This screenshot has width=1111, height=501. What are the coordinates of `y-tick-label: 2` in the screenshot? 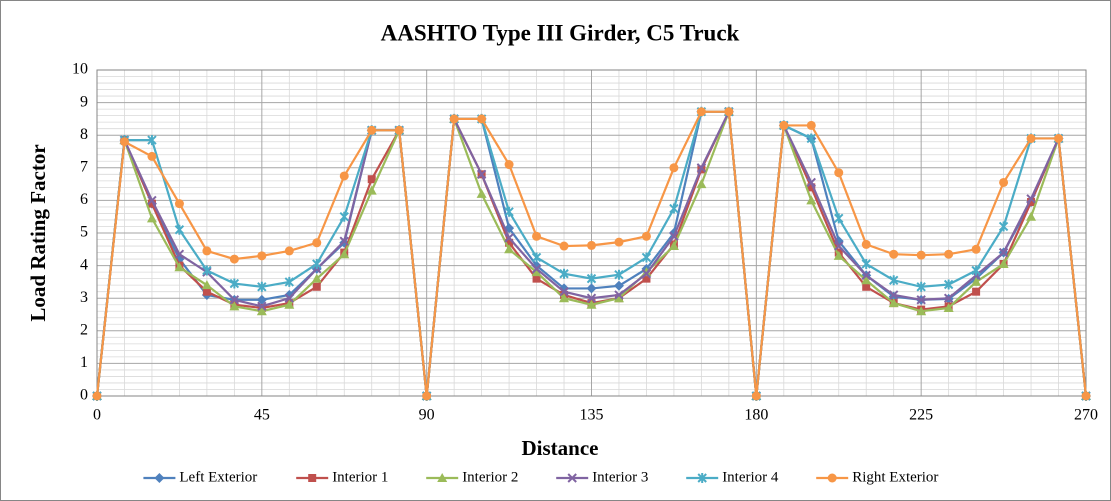 It's located at (84, 329).